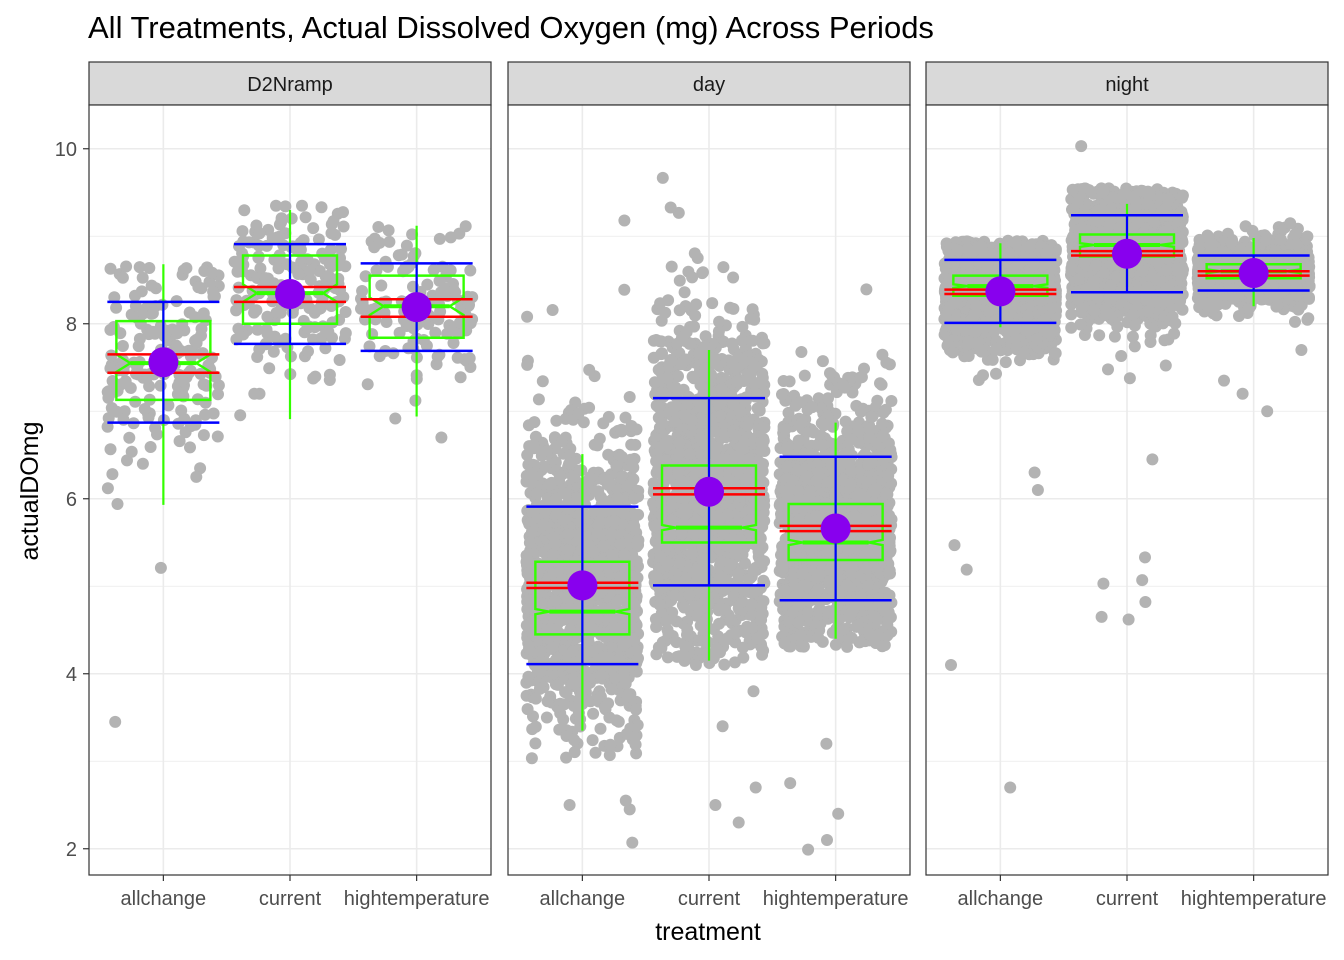  Describe the element at coordinates (290, 85) in the screenshot. I see `facet-strip-label: D2Nramp` at that location.